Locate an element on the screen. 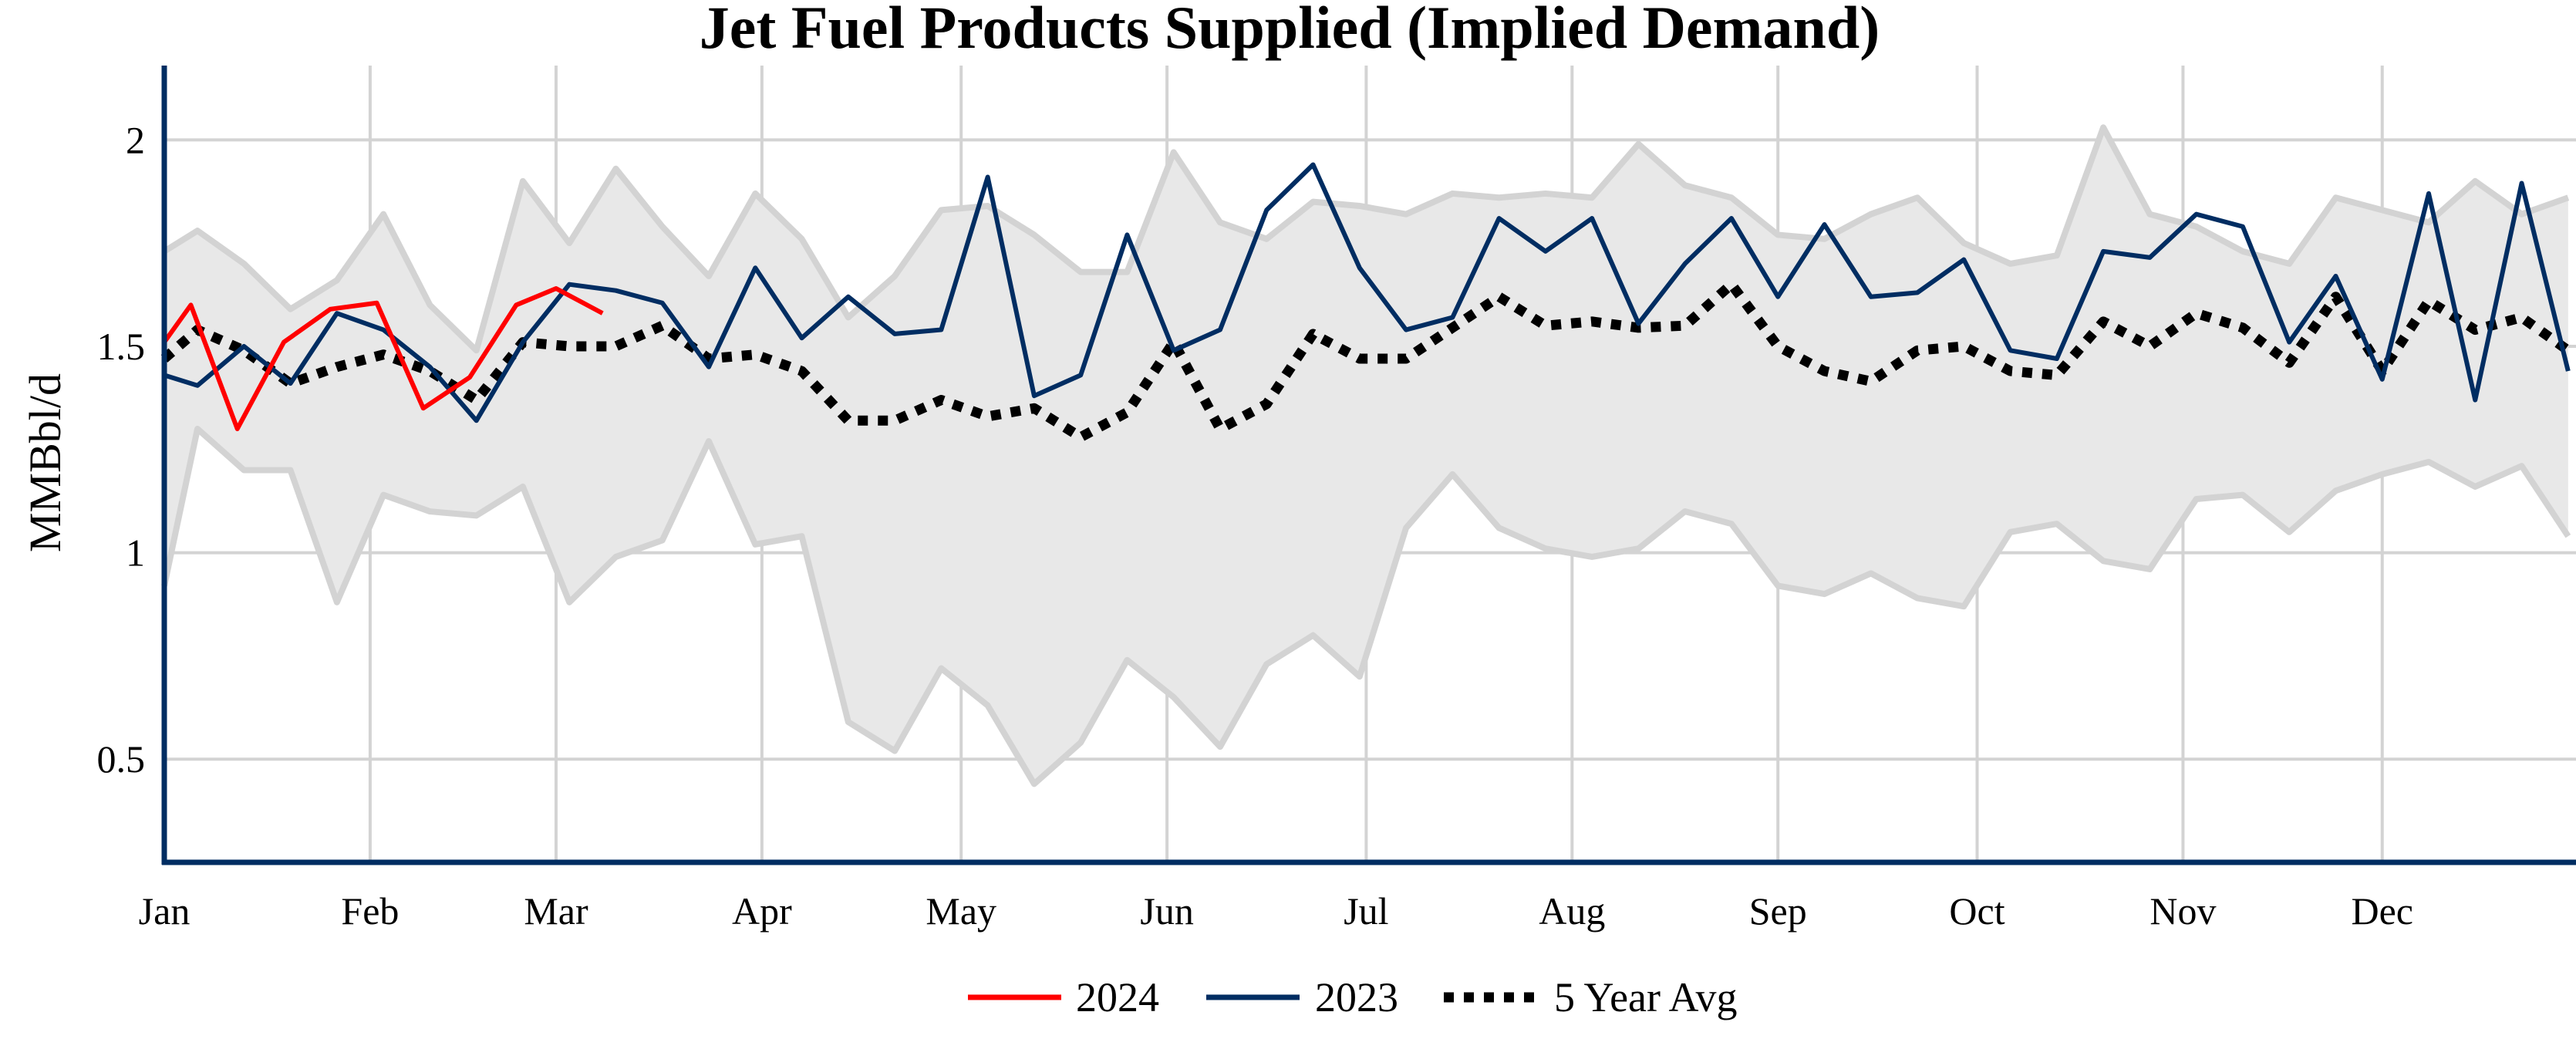 This screenshot has width=2576, height=1049. y-tick-label: 1.5 is located at coordinates (121, 346).